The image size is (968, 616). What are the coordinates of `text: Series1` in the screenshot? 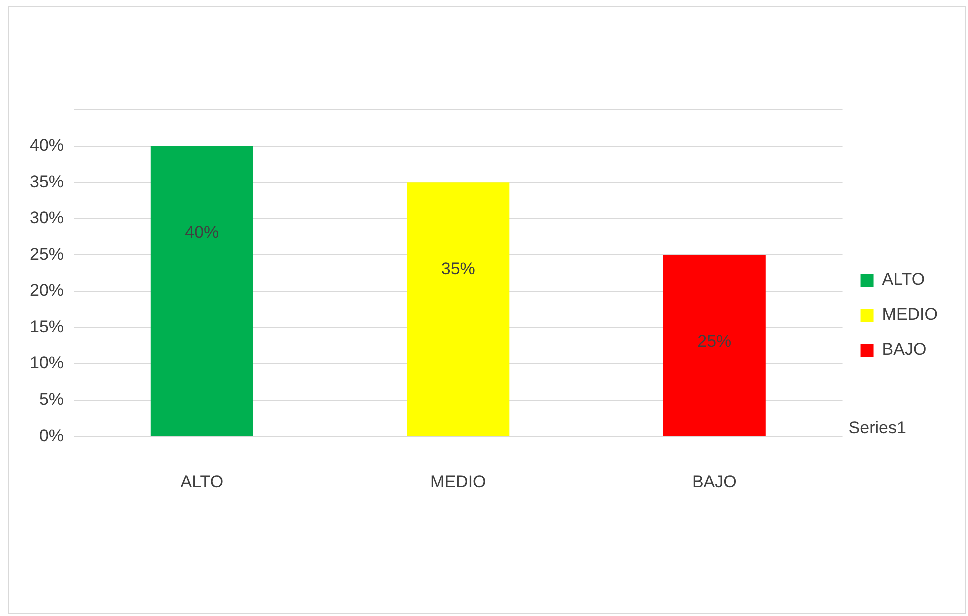 It's located at (877, 428).